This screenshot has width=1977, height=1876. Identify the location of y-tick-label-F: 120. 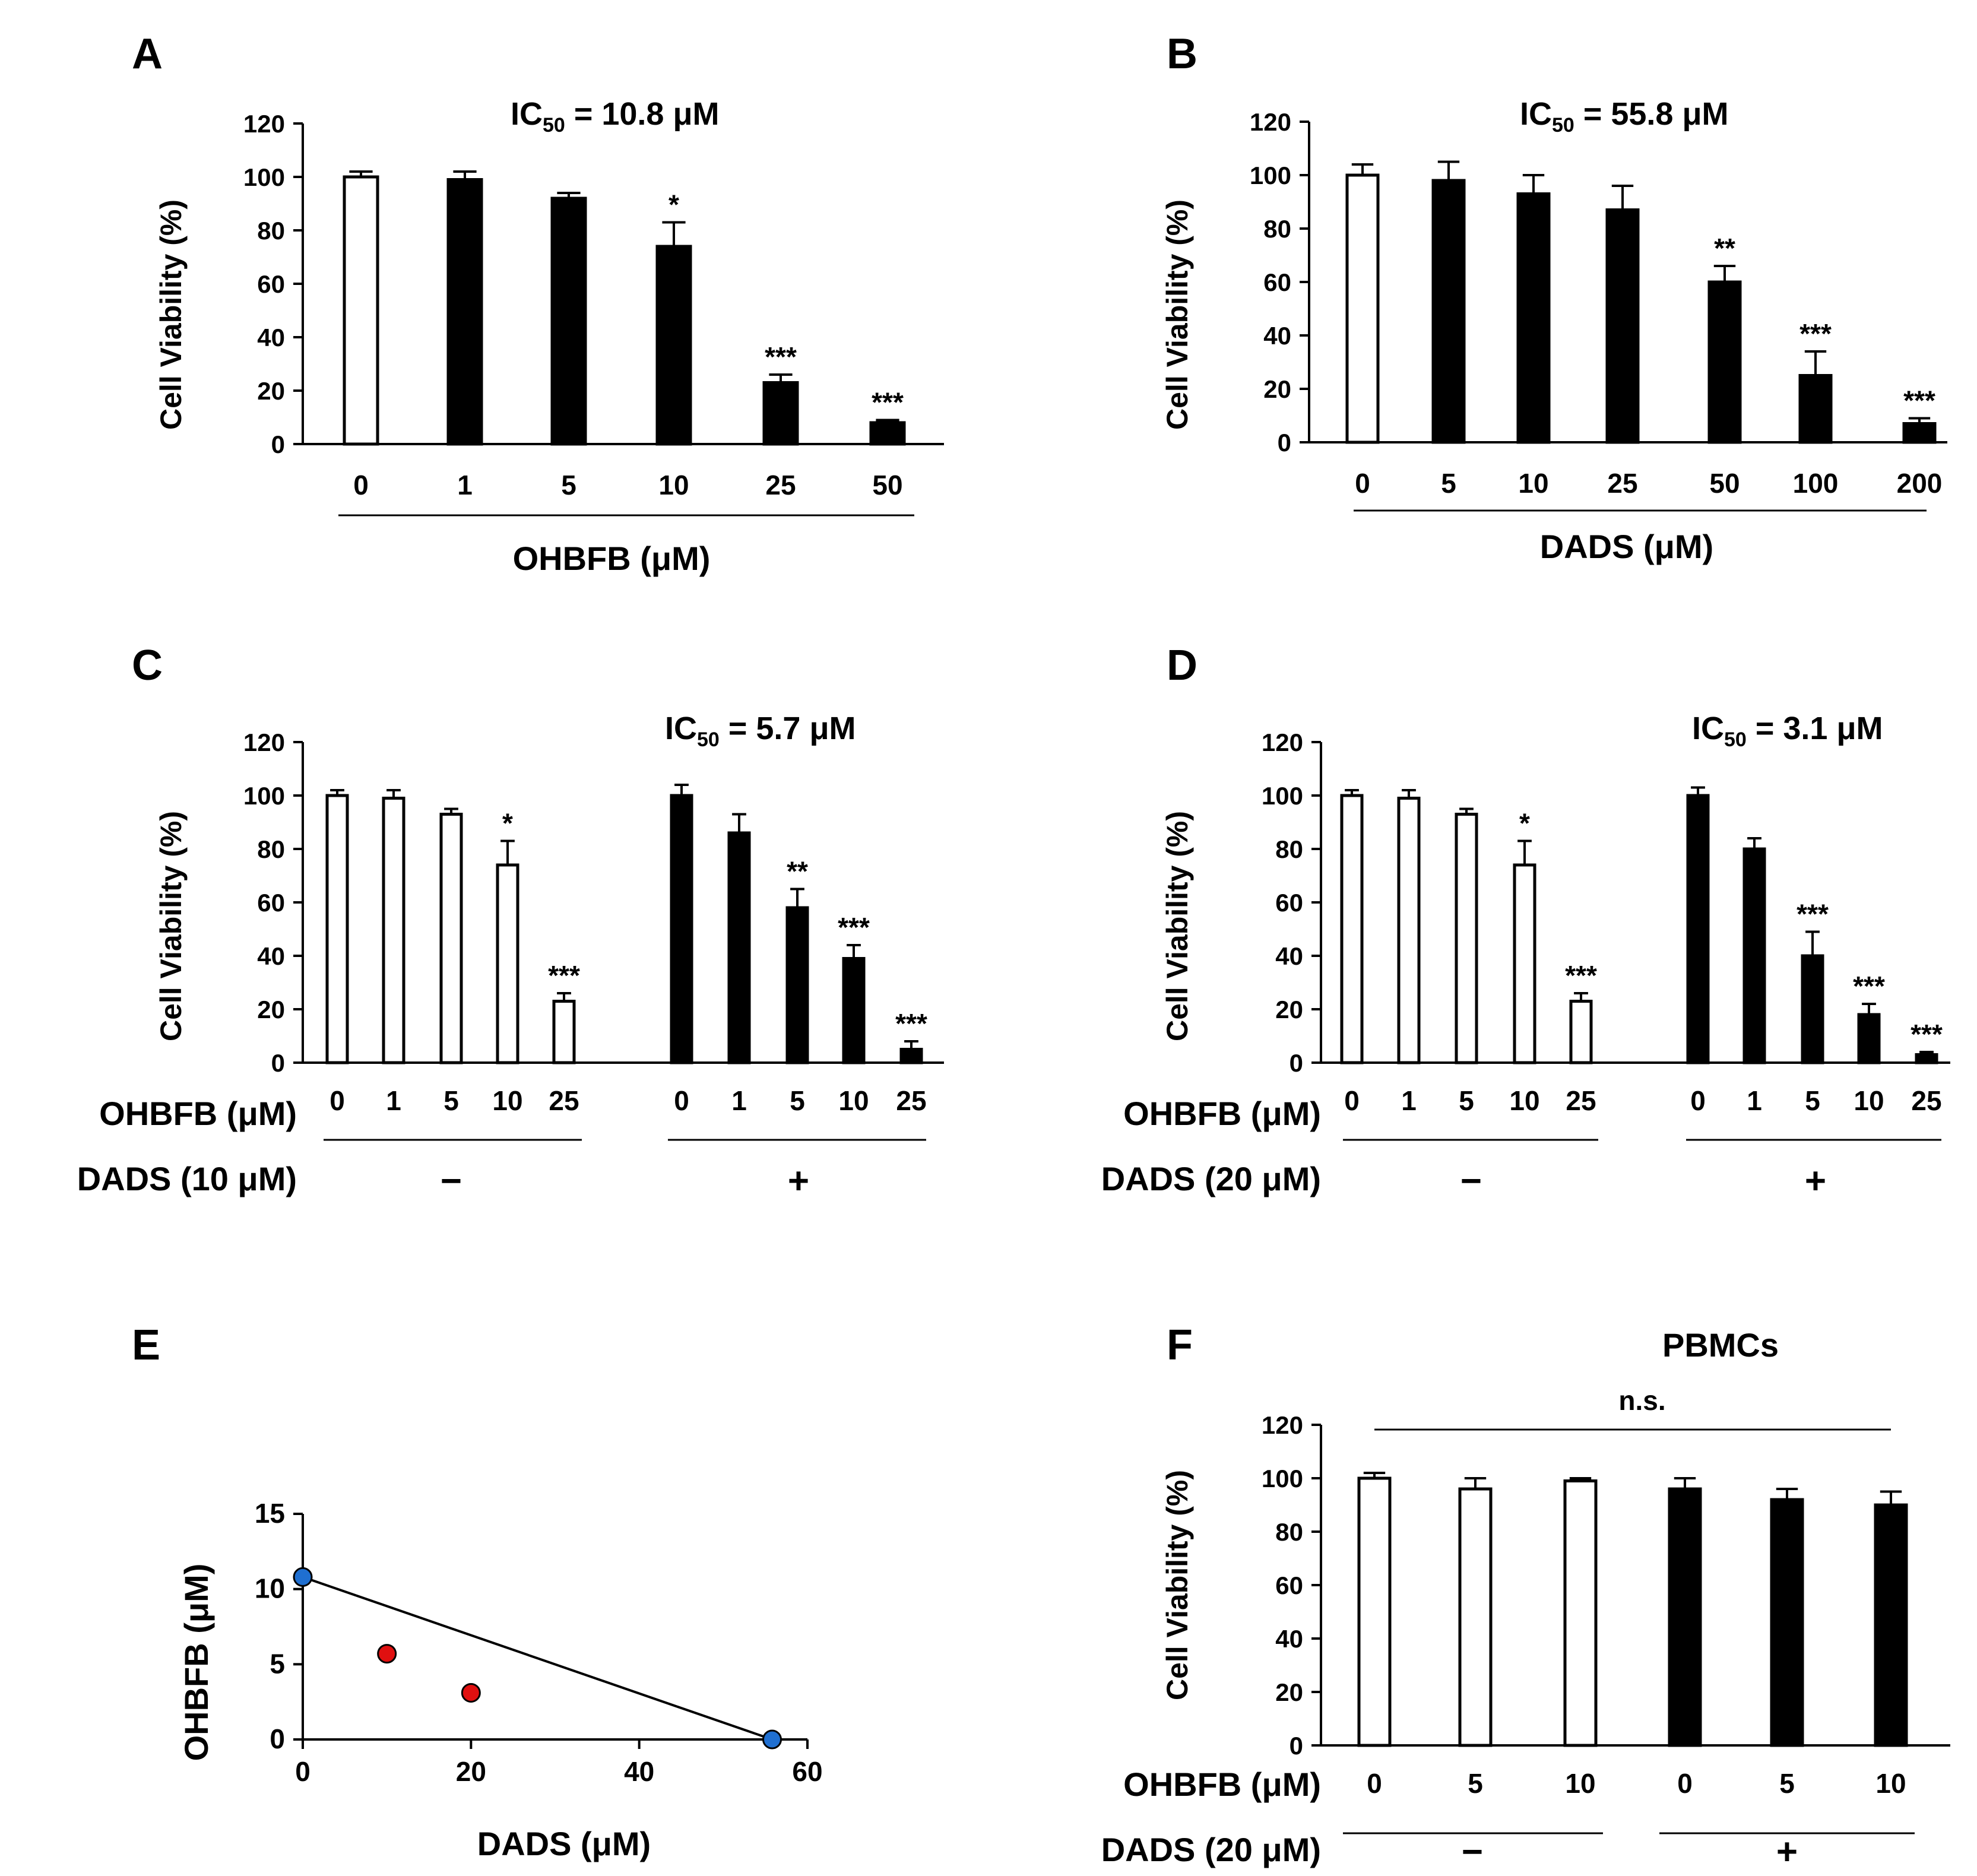
(1283, 1425).